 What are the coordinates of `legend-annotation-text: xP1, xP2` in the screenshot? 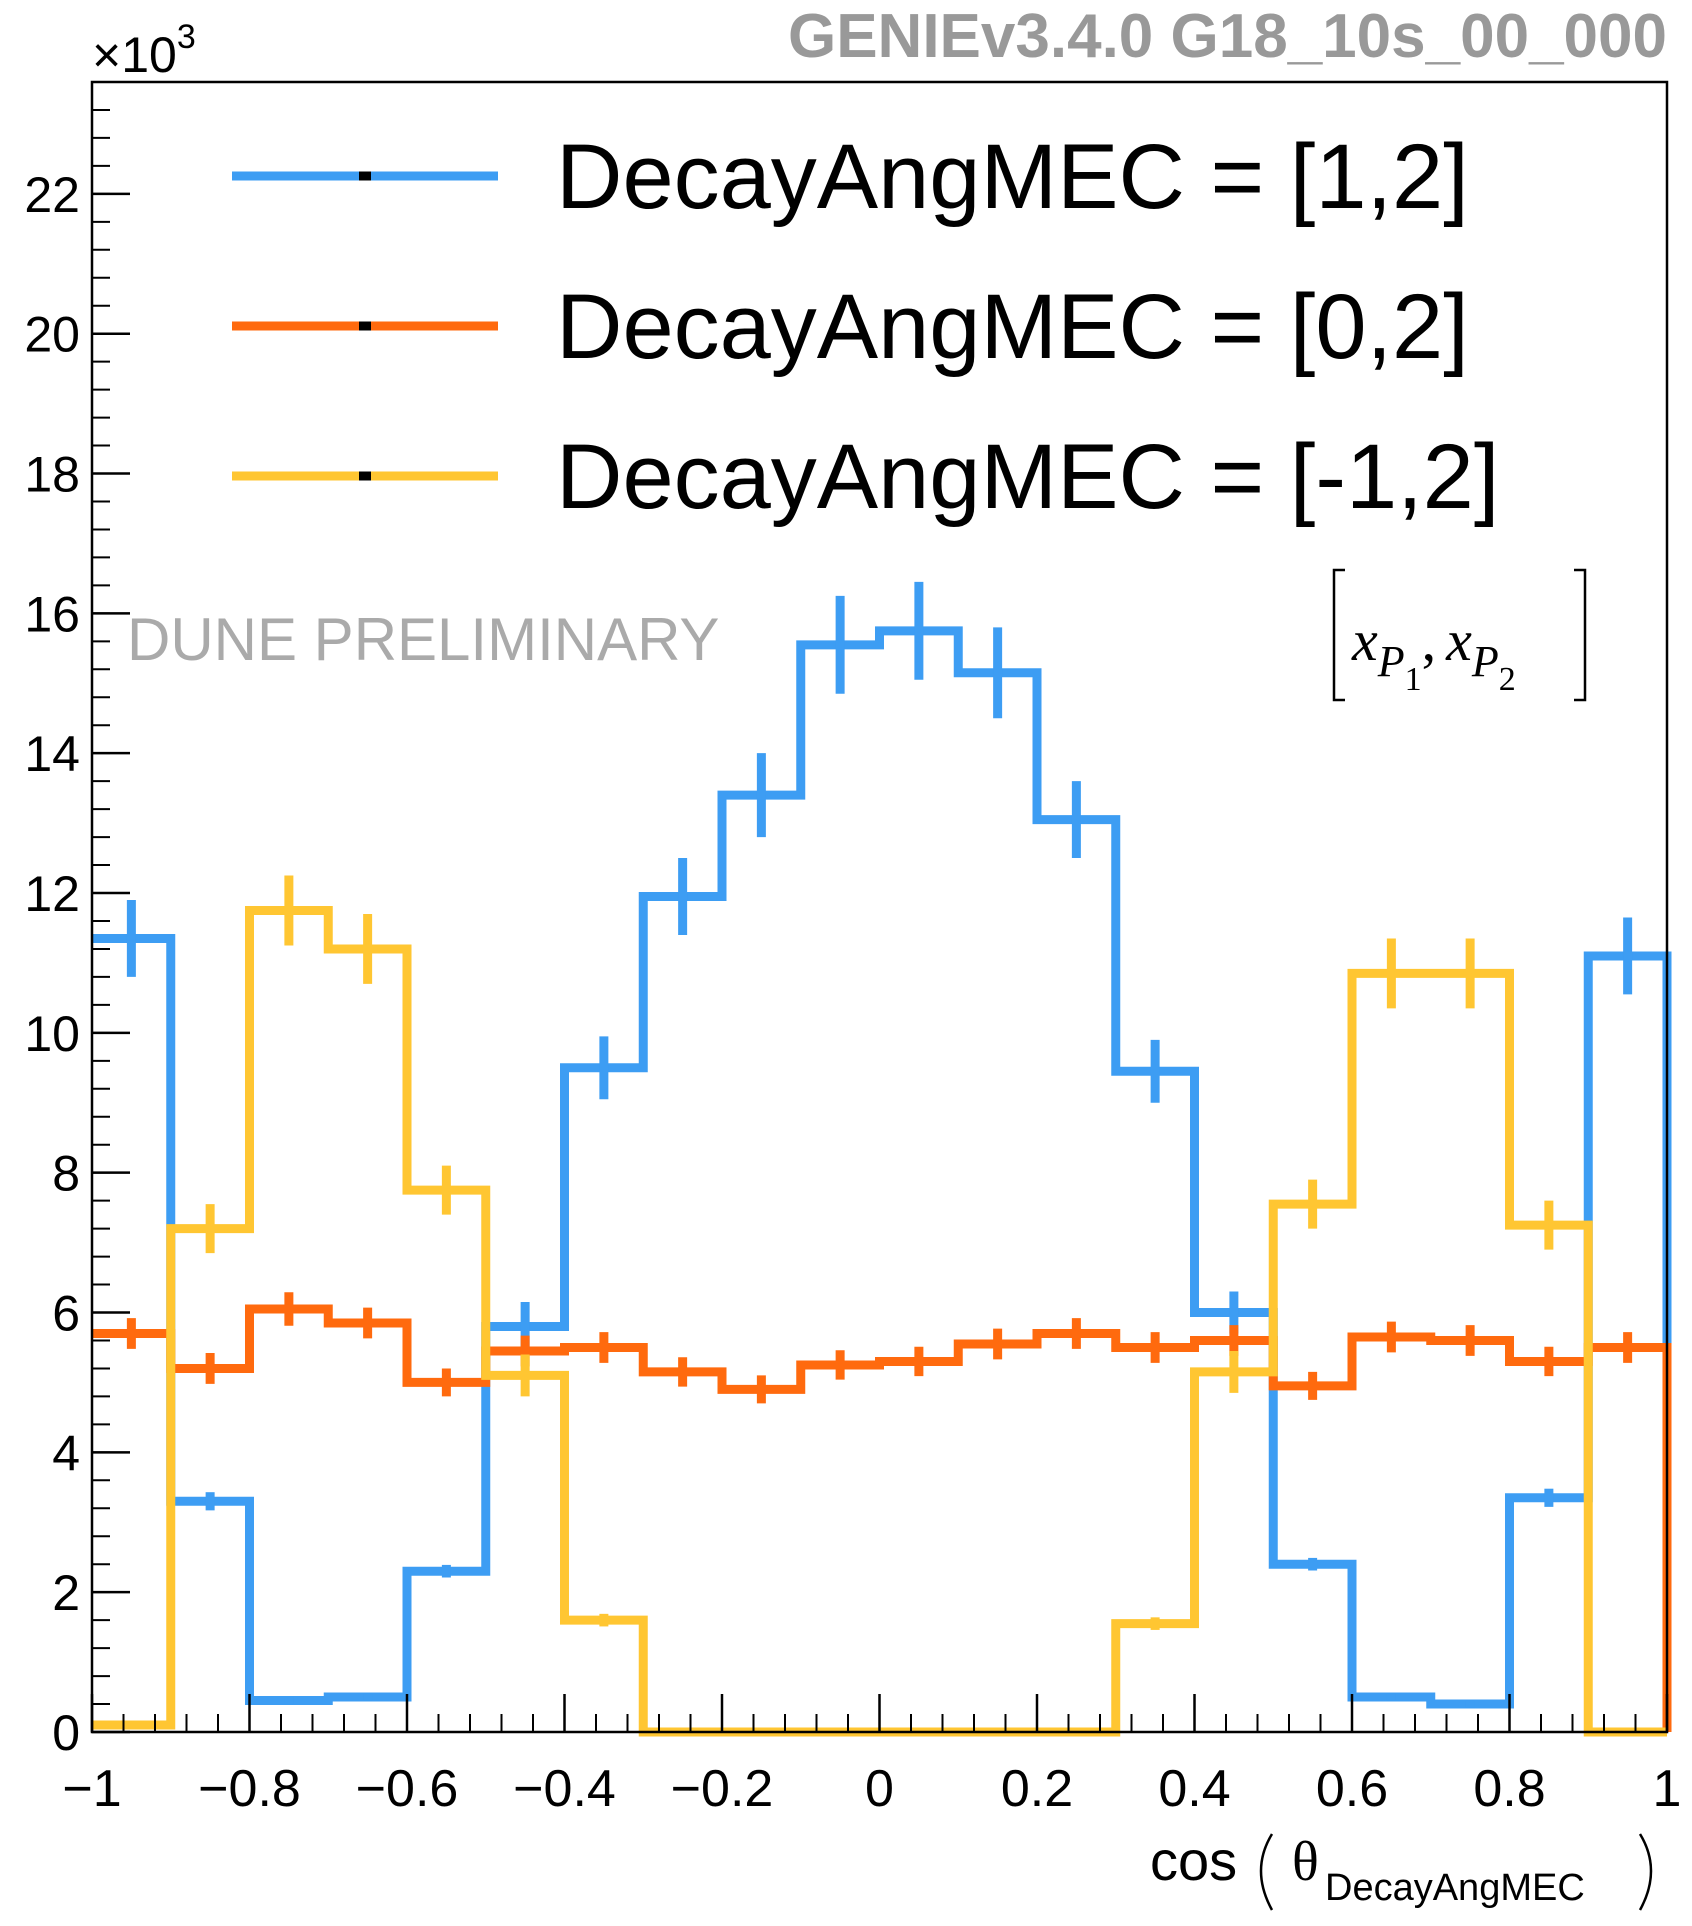 It's located at (1433, 653).